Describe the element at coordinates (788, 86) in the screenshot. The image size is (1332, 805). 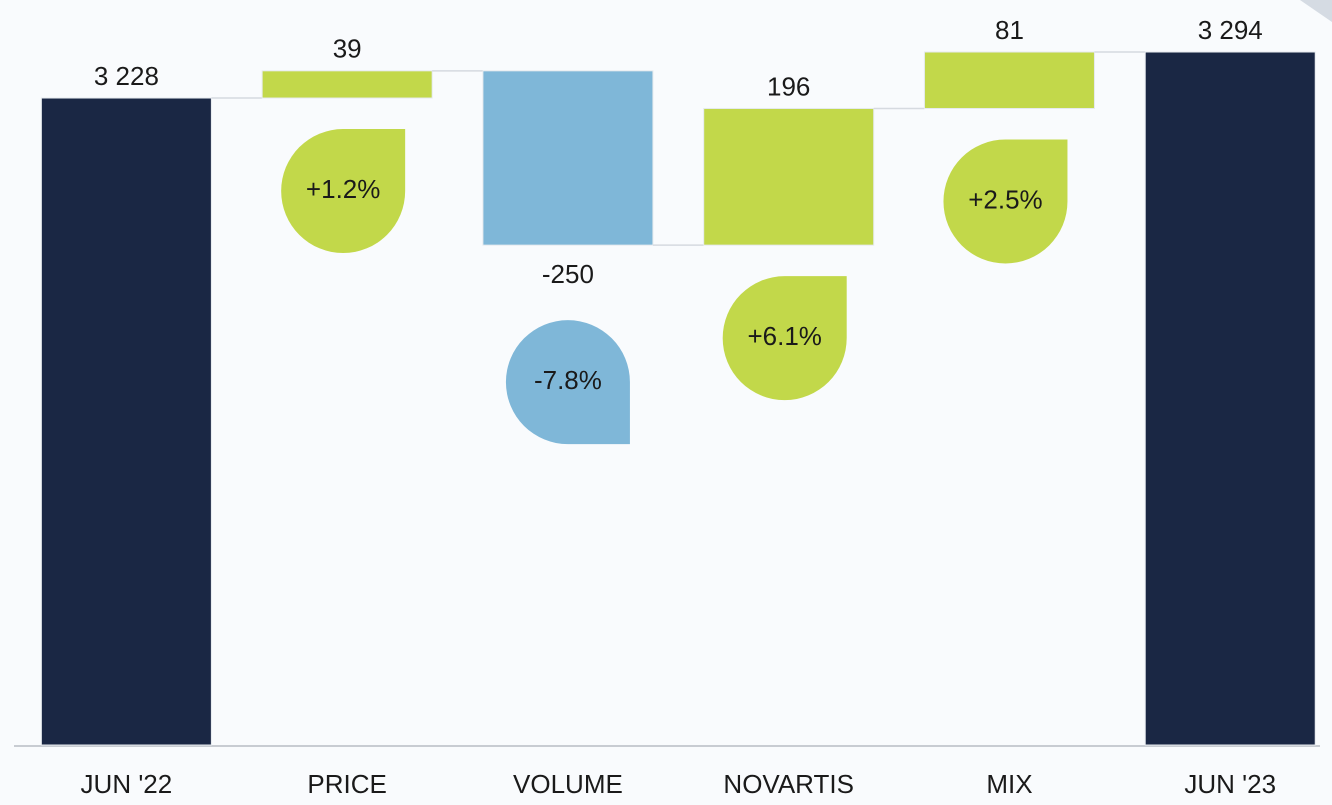
I see `value-label: 196` at that location.